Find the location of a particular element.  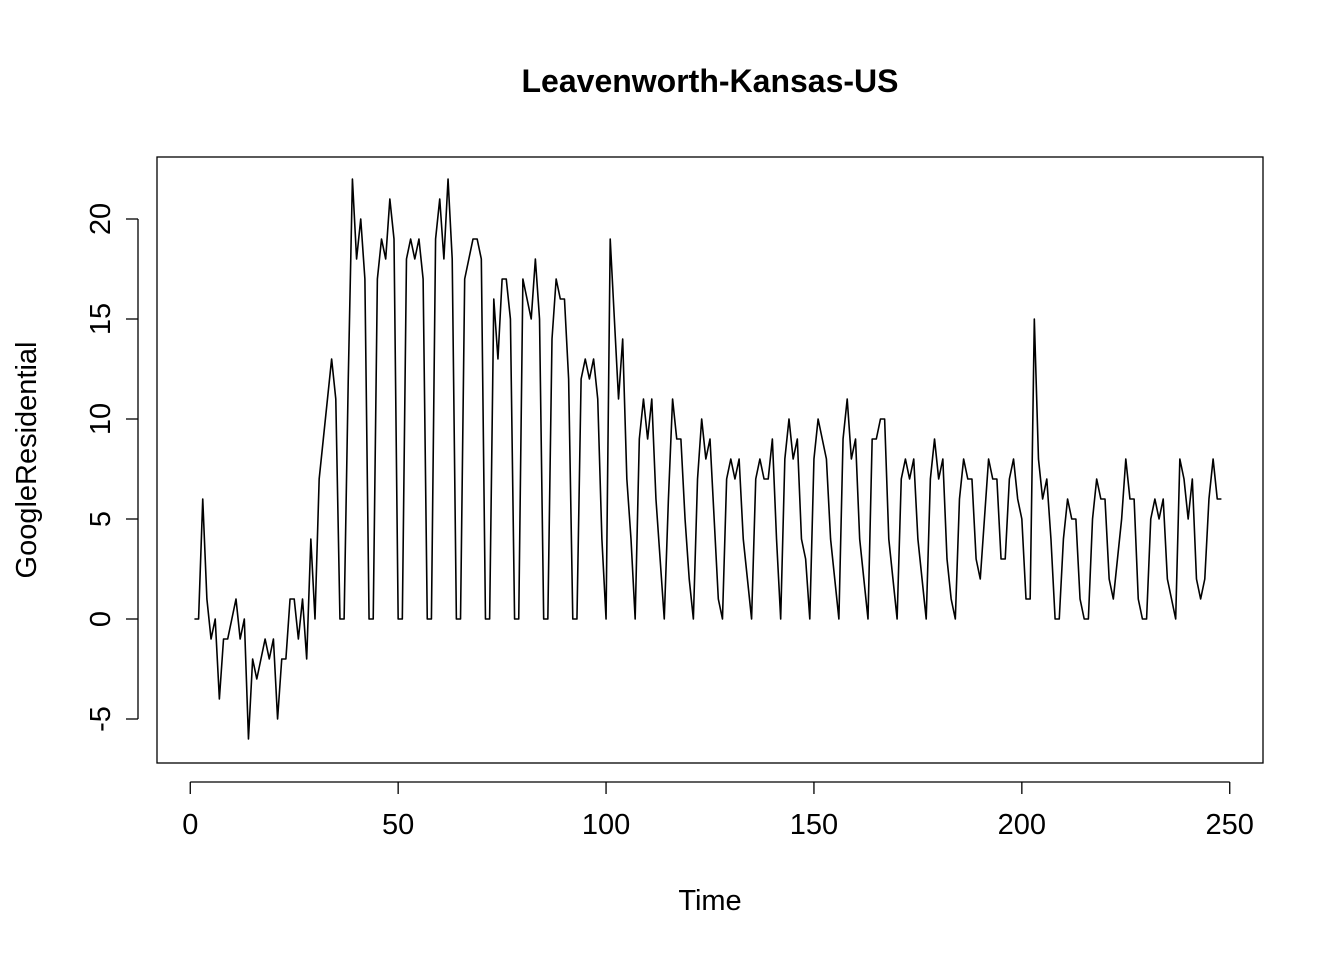

y-tick-label: 0 is located at coordinates (101, 619).